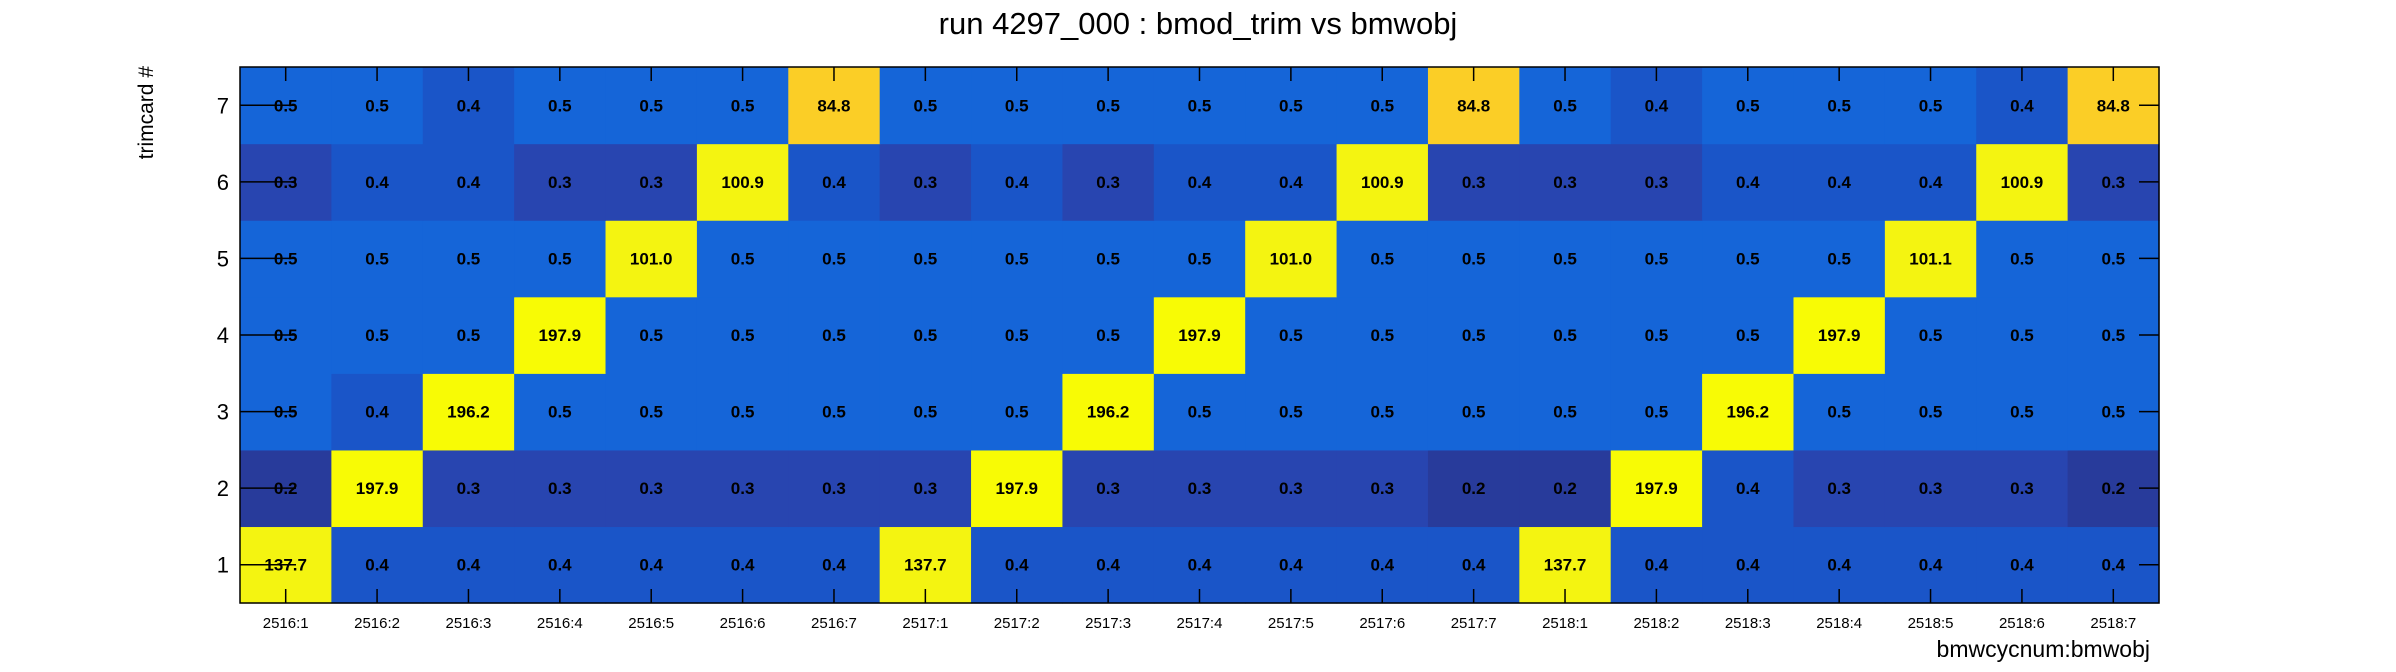 The height and width of the screenshot is (672, 2396). Describe the element at coordinates (742, 182) in the screenshot. I see `cell-value-label: 100.9` at that location.